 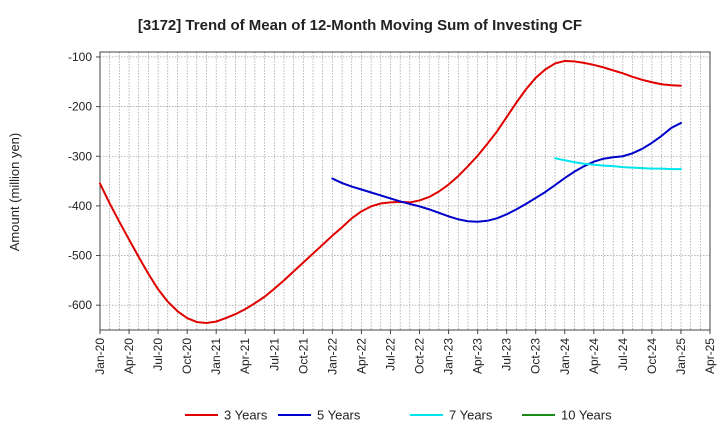 I want to click on x-tick-label: Jan-20, so click(x=100, y=356).